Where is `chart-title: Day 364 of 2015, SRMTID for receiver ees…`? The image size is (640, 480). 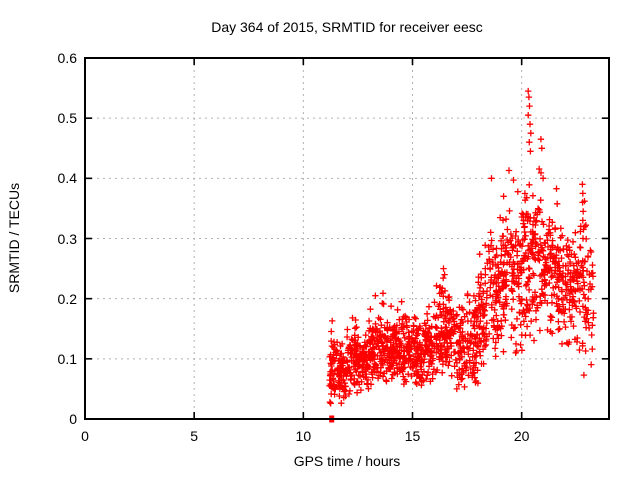 chart-title: Day 364 of 2015, SRMTID for receiver ees… is located at coordinates (347, 27).